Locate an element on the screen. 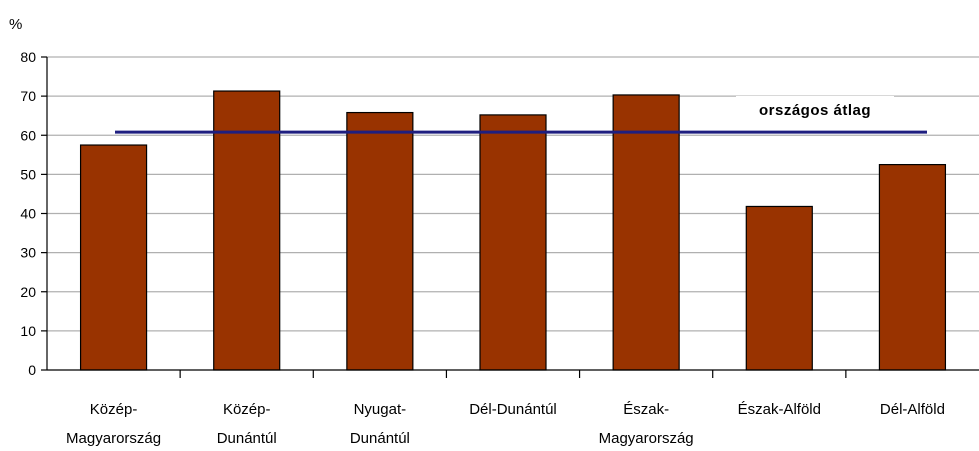 This screenshot has height=451, width=979. category-label: Észak- is located at coordinates (646, 409).